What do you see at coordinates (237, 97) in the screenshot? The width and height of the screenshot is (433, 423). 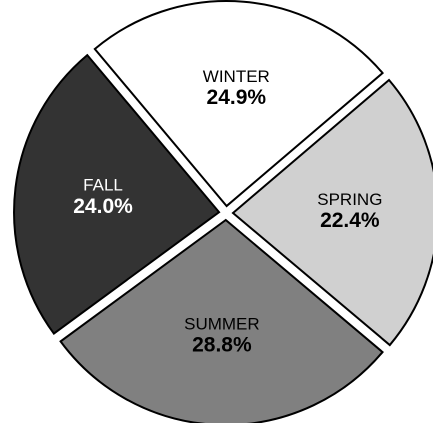 I see `slice-value-label: 24.9%` at bounding box center [237, 97].